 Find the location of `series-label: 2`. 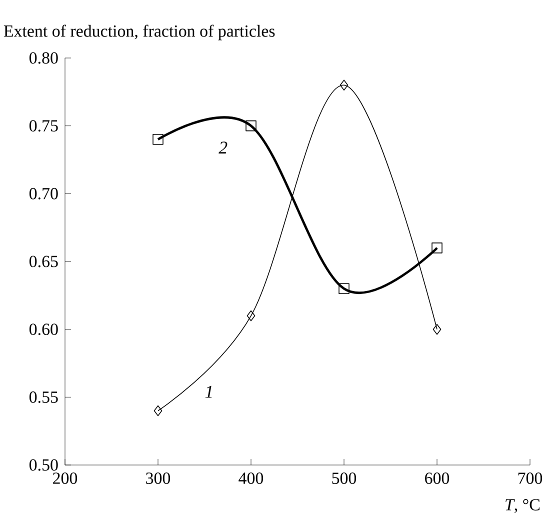

series-label: 2 is located at coordinates (223, 147).